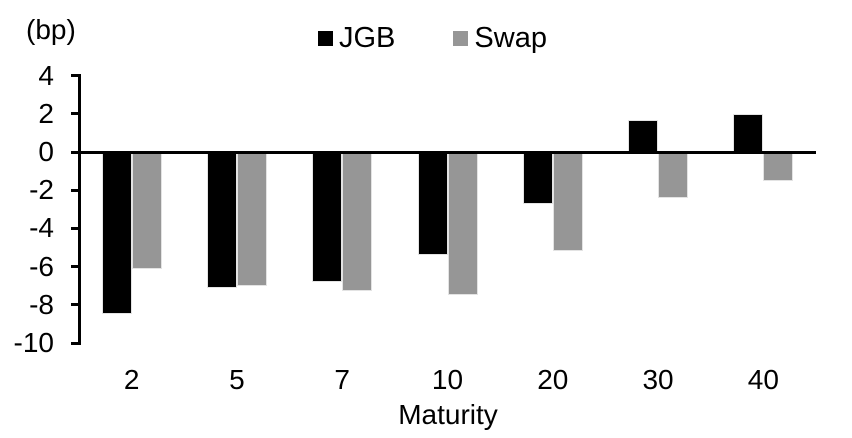  I want to click on y-axis-unit-label: (bp), so click(51, 29).